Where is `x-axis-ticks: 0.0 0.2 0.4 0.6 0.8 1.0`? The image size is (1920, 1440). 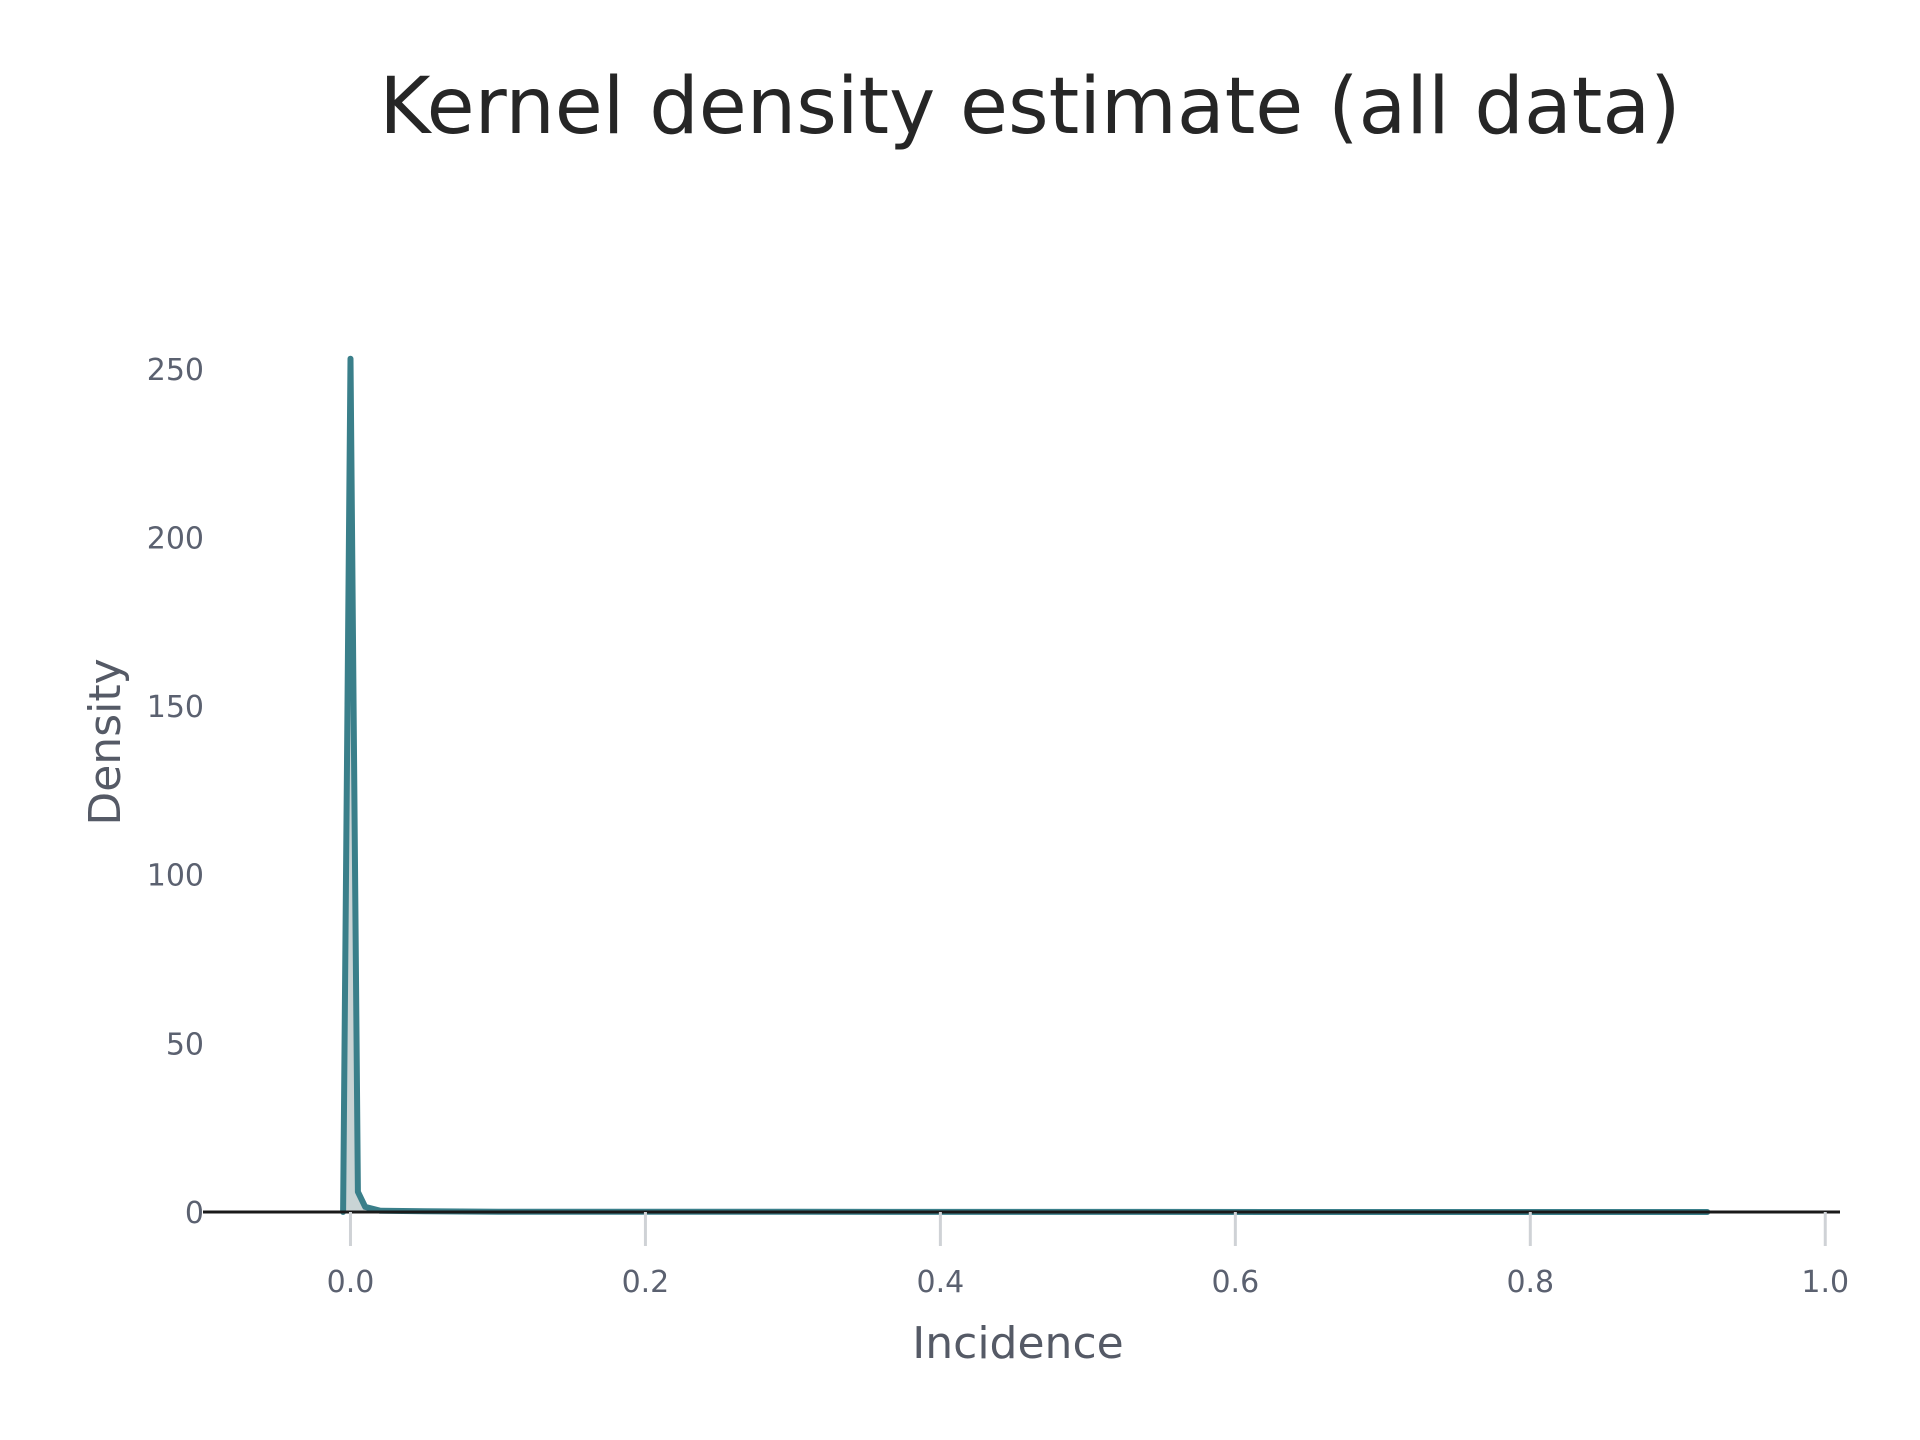 x-axis-ticks: 0.0 0.2 0.4 0.6 0.8 1.0 is located at coordinates (1088, 1256).